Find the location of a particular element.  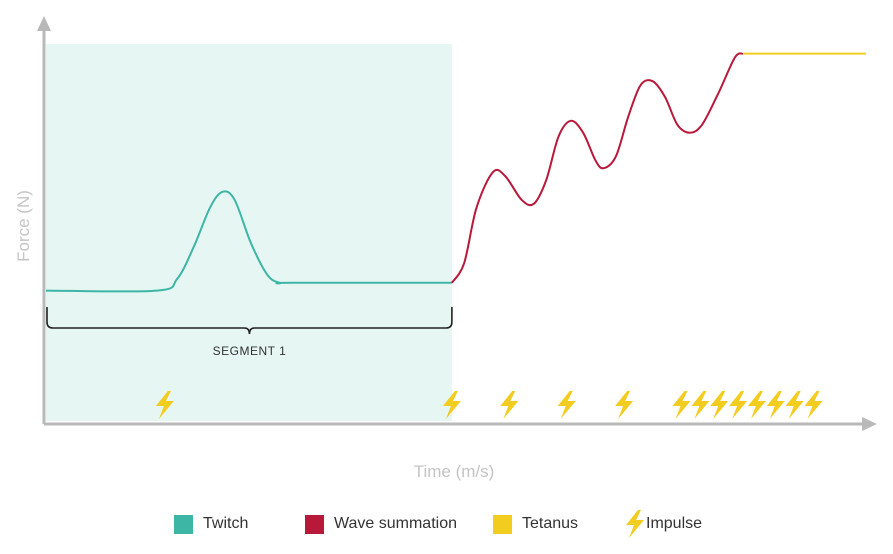

legend-item-impulse: Impulse is located at coordinates (663, 524).